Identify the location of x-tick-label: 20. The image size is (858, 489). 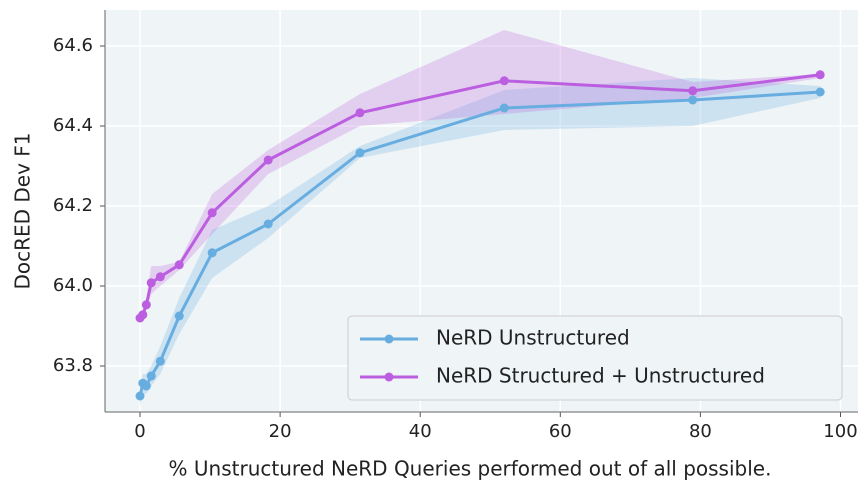
(280, 431).